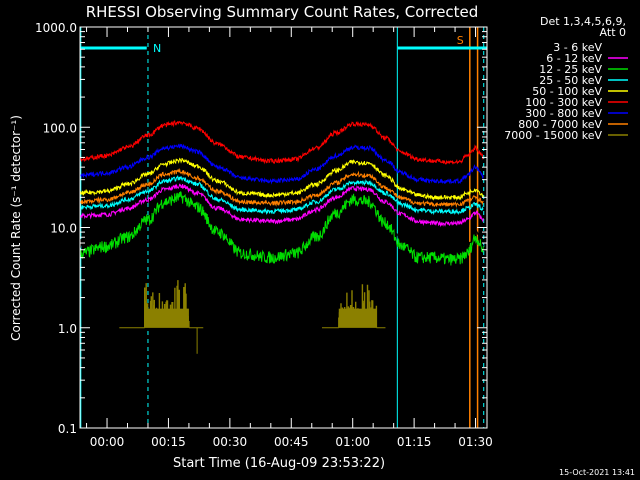  Describe the element at coordinates (107, 442) in the screenshot. I see `x-tick-label: 00:00` at that location.